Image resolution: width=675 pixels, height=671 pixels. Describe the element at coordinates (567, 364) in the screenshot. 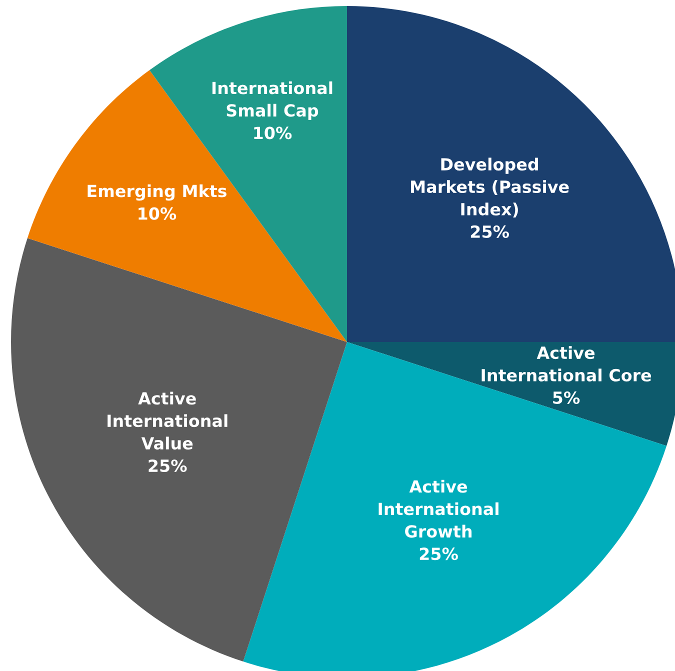

I see `slice-label: Active International Core` at that location.